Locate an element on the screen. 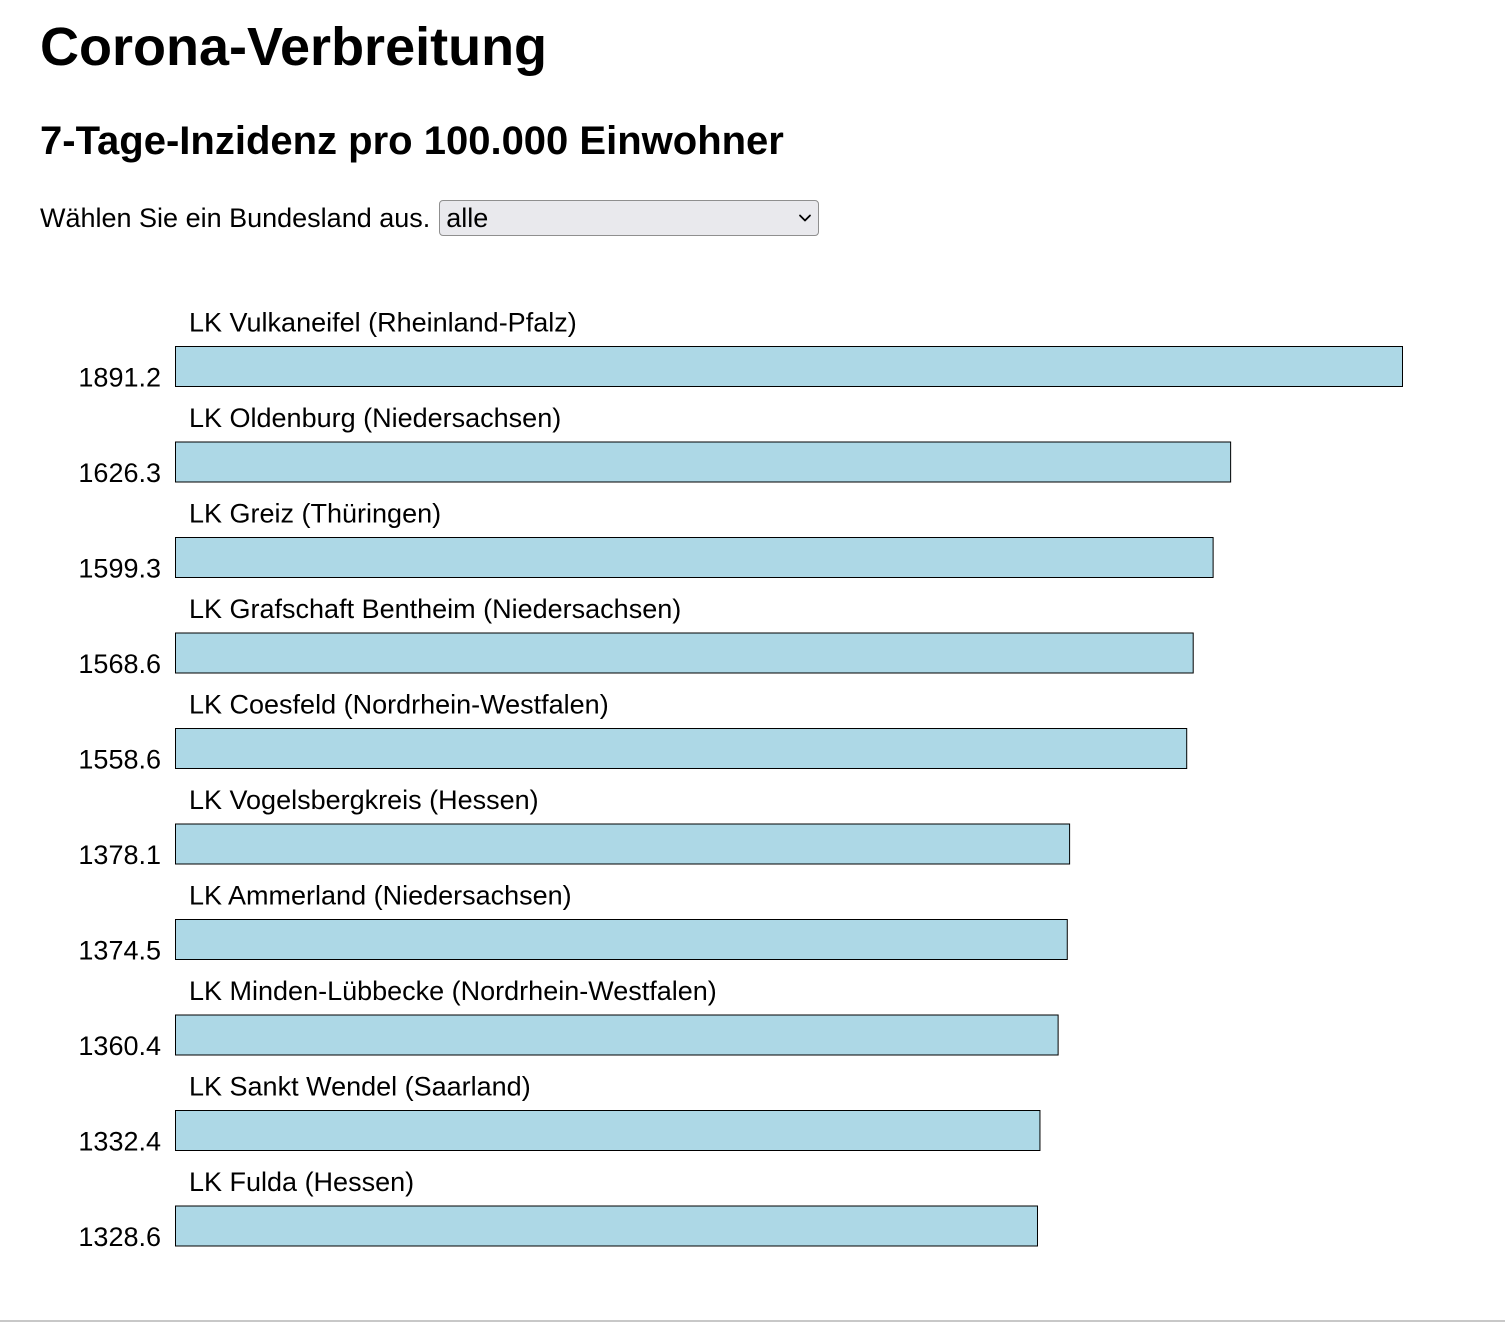  value-label: 1626.3 is located at coordinates (119, 473).